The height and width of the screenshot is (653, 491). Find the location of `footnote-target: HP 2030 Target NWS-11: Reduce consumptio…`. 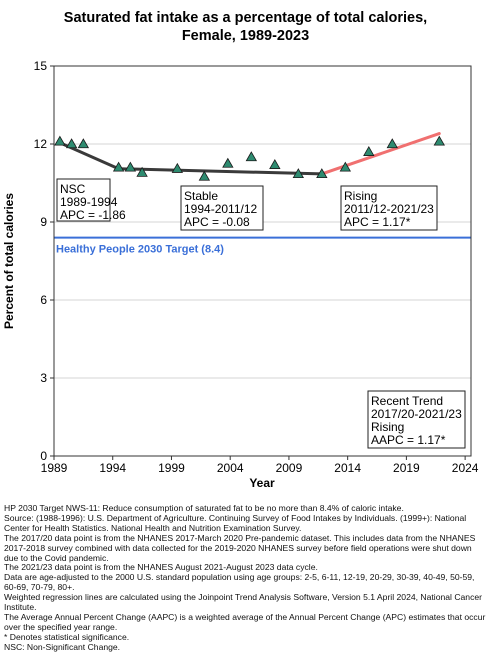

footnote-target: HP 2030 Target NWS-11: Reduce consumptio… is located at coordinates (204, 508).